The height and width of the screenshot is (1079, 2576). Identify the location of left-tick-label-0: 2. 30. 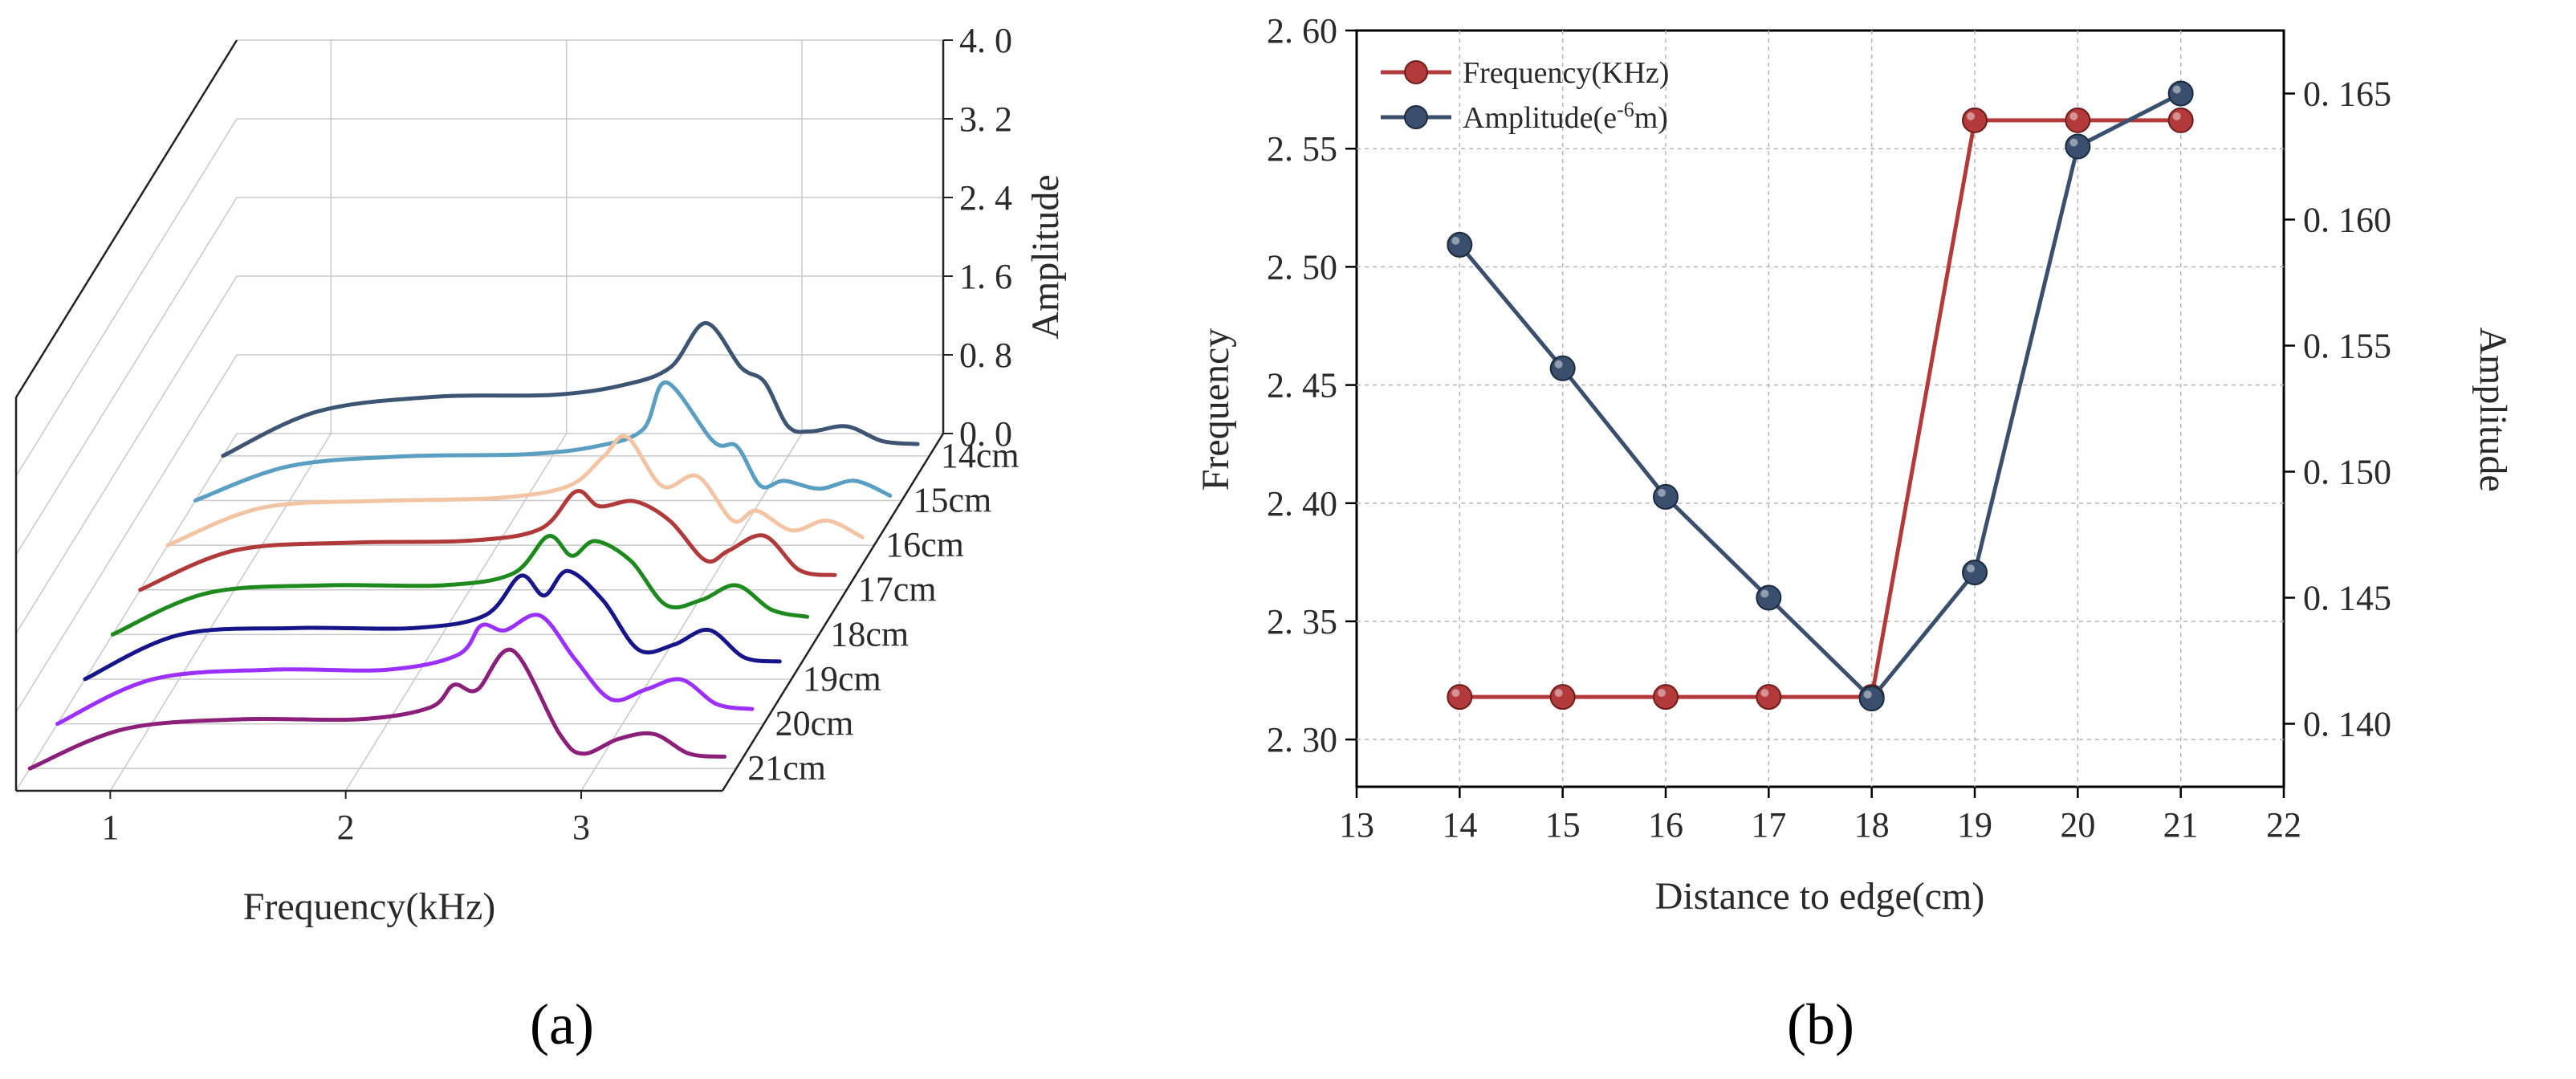
(1302, 739).